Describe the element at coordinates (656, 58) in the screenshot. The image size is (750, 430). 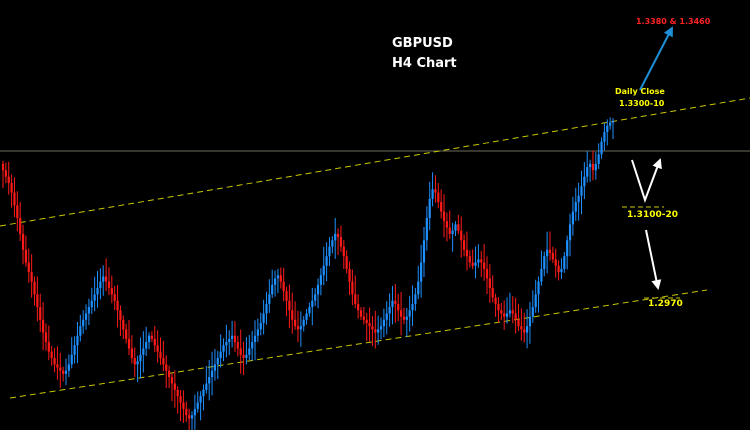
I see `target-arrow` at that location.